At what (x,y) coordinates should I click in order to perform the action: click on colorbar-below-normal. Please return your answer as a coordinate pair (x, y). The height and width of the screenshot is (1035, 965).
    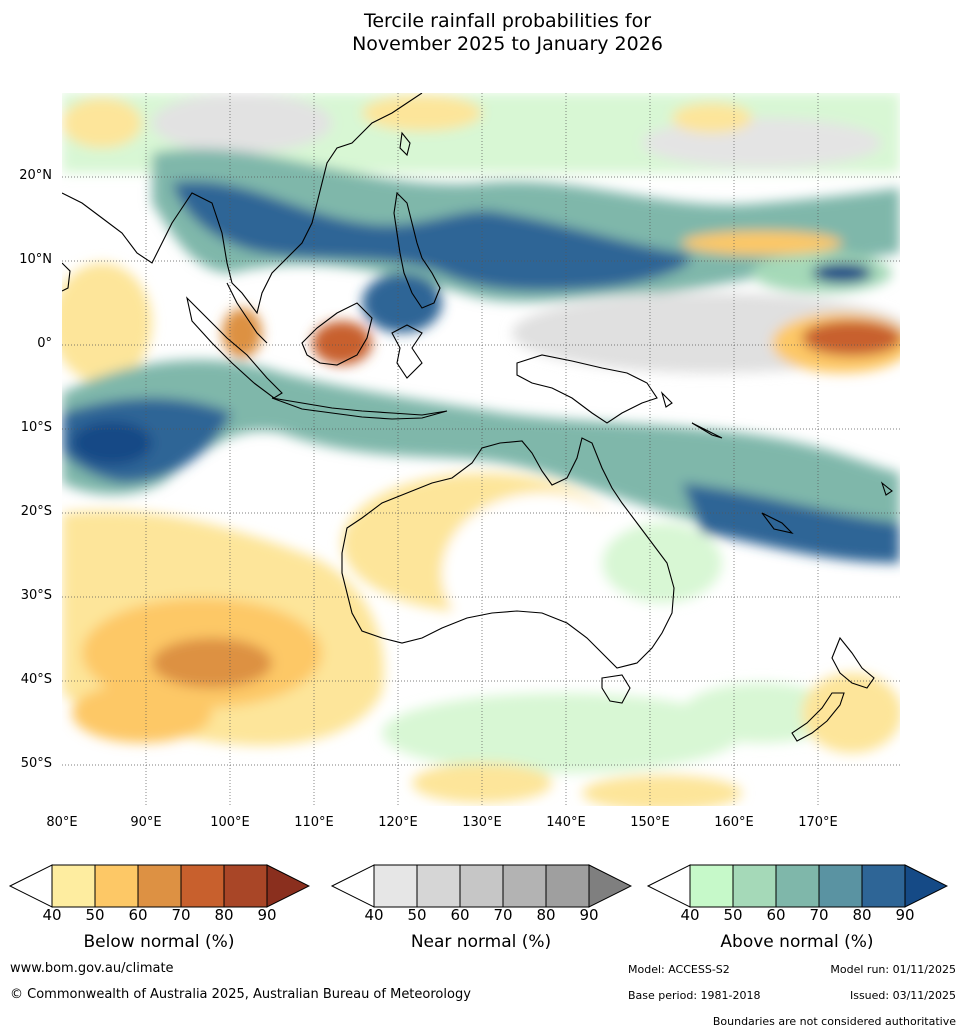
    Looking at the image, I should click on (159, 886).